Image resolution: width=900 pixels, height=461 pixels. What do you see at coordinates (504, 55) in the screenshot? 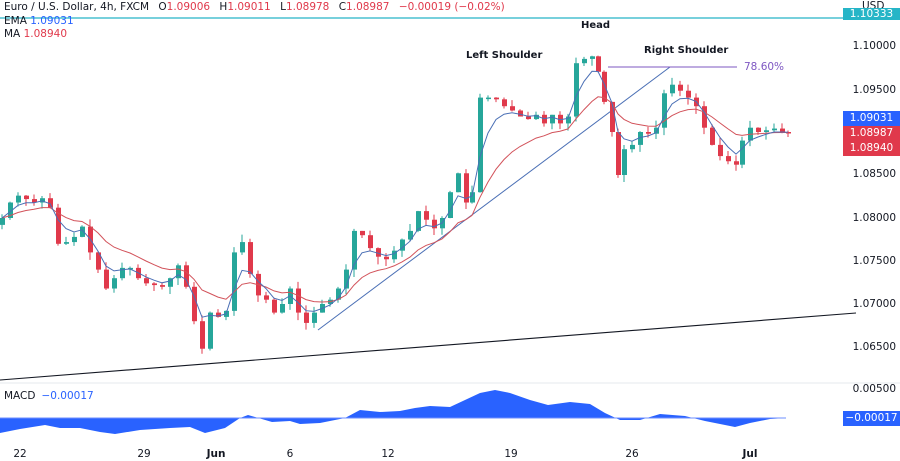
I see `left-shoulder-annotation: Left Shoulder` at bounding box center [504, 55].